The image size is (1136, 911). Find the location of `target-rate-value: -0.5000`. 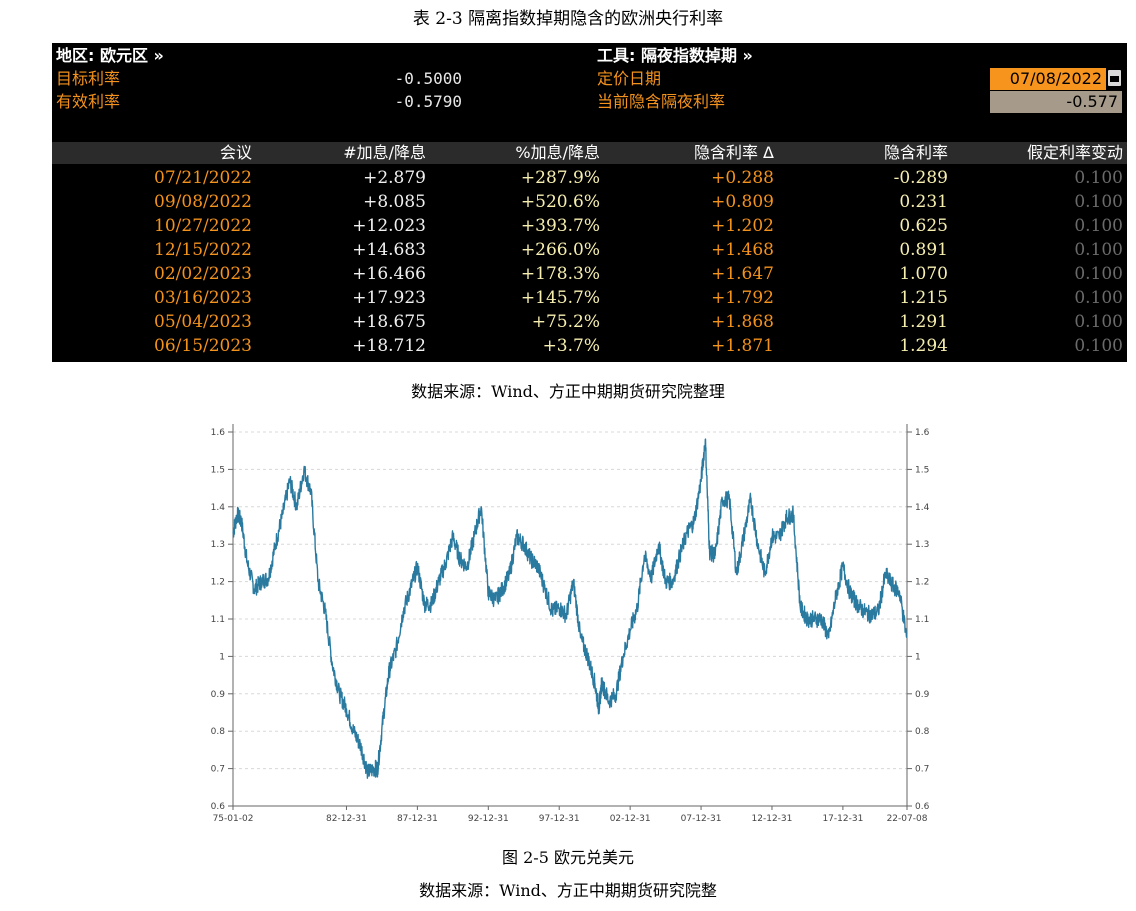

target-rate-value: -0.5000 is located at coordinates (428, 78).